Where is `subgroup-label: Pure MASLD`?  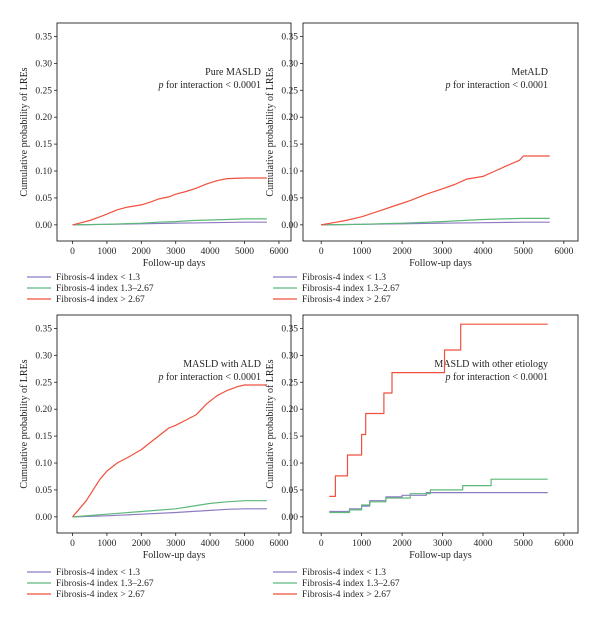 subgroup-label: Pure MASLD is located at coordinates (233, 72).